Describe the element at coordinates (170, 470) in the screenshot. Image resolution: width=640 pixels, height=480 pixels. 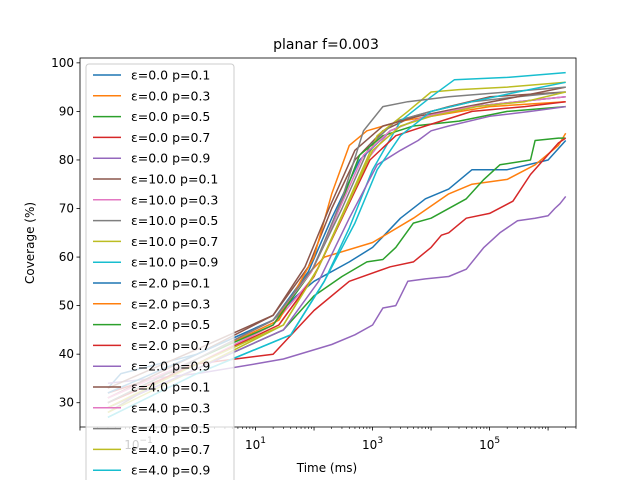
I see `legend-label: ε=4.0 p=0.9` at that location.